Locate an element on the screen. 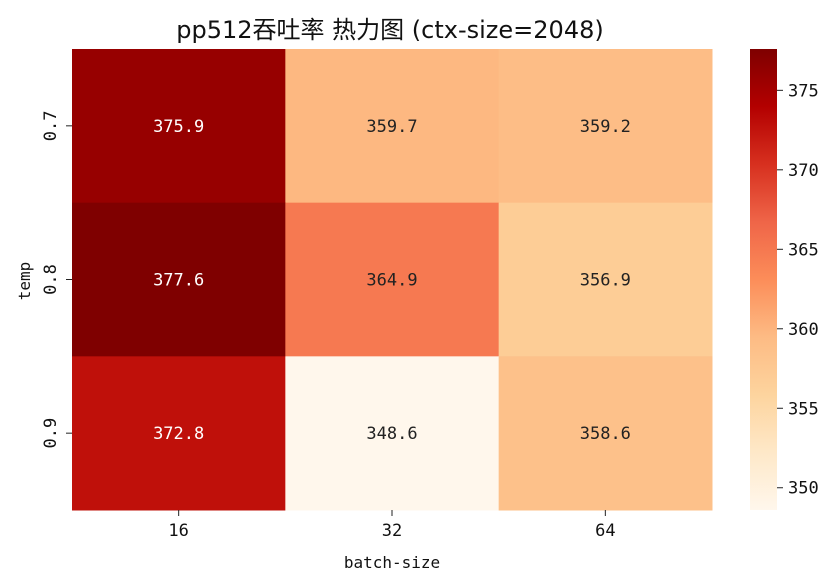  y-tick-label: 0.7 is located at coordinates (51, 125).